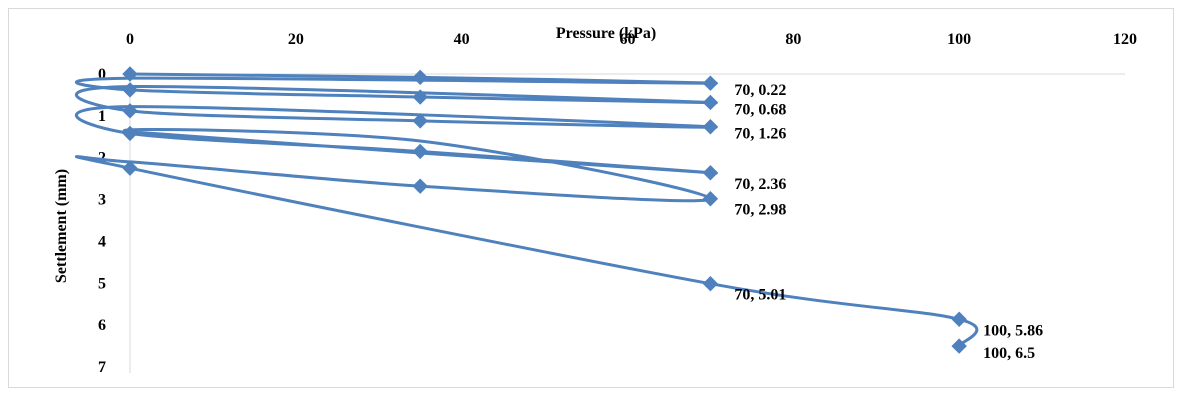  What do you see at coordinates (606, 33) in the screenshot?
I see `x-axis-title: Pressure (kPa)` at bounding box center [606, 33].